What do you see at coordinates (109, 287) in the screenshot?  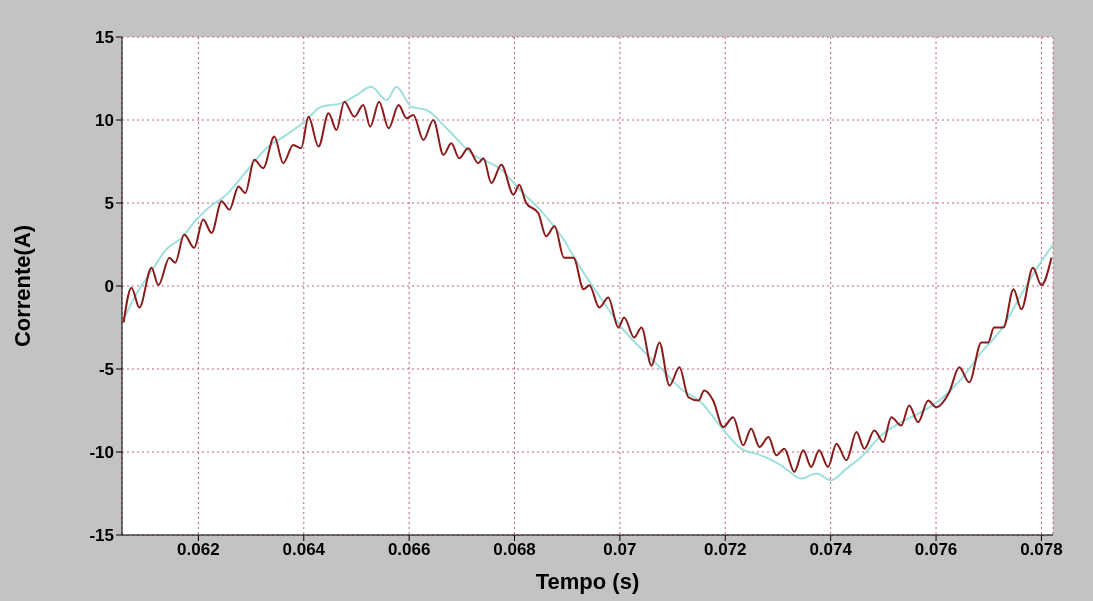 I see `y-tick-label: 0` at bounding box center [109, 287].